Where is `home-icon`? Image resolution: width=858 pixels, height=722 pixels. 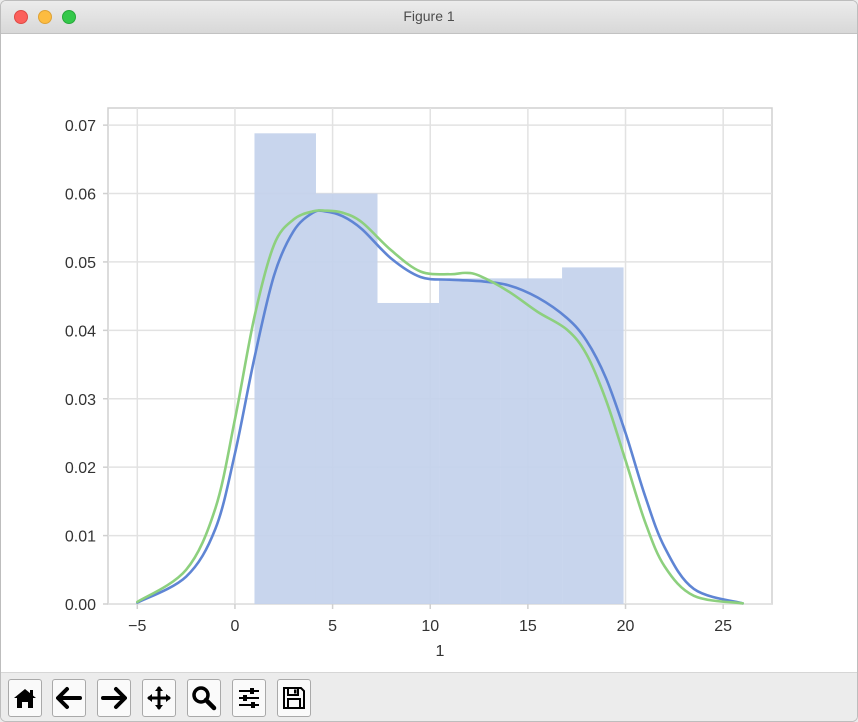
home-icon is located at coordinates (25, 698).